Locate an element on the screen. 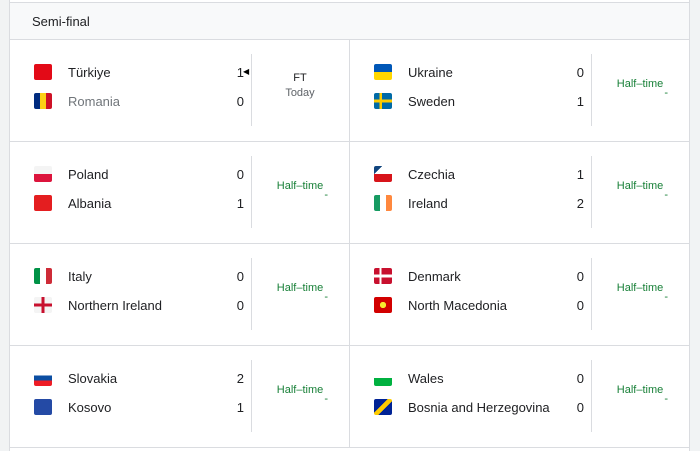  team-row: Denmark 0 is located at coordinates (479, 276).